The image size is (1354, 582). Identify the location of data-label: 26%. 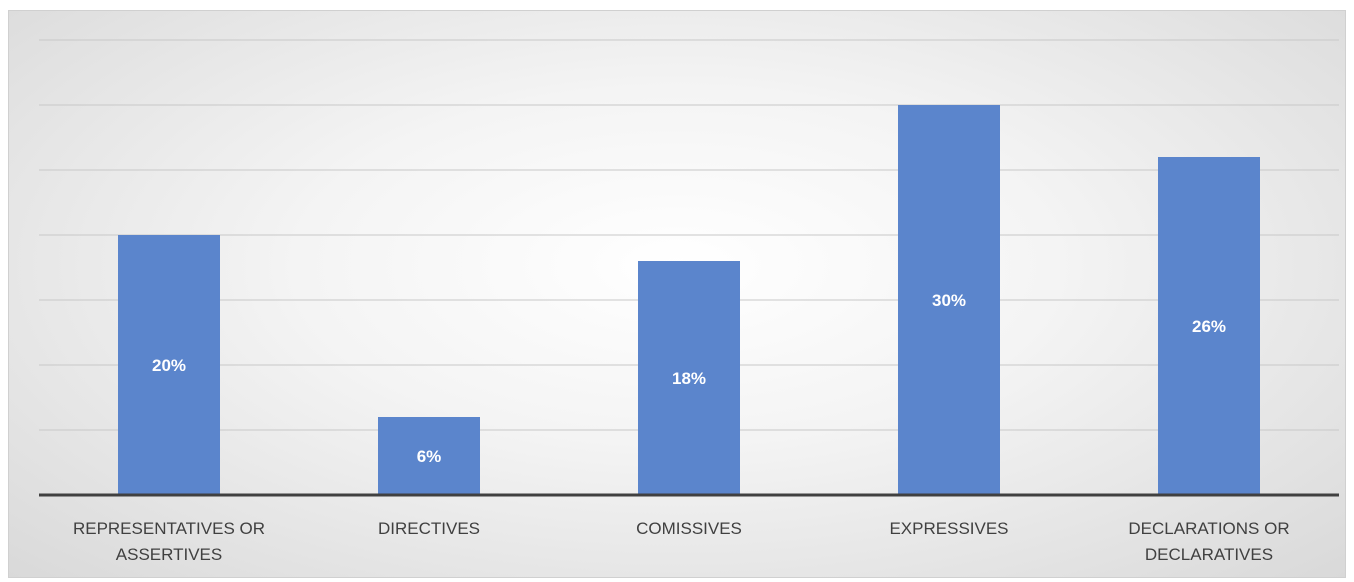
(1209, 326).